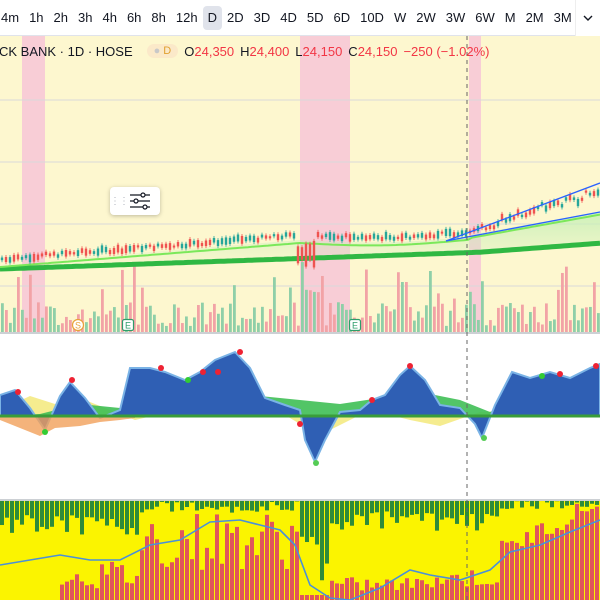 The height and width of the screenshot is (600, 600). I want to click on timeframe-3d: 3D, so click(262, 17).